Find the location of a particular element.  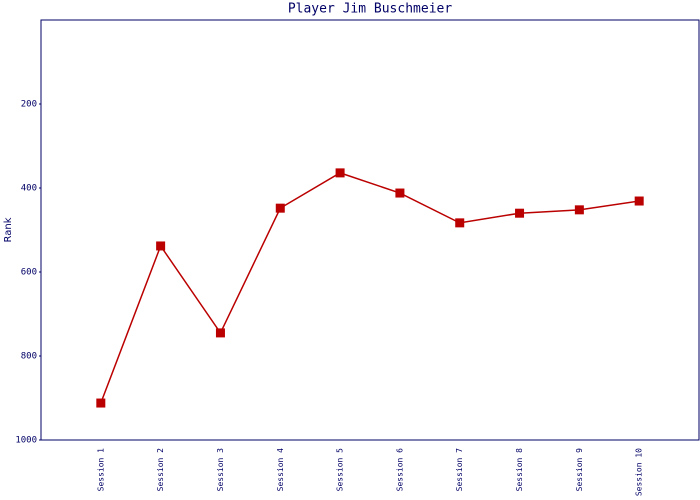

x-tick-label: Session 7 is located at coordinates (459, 470).